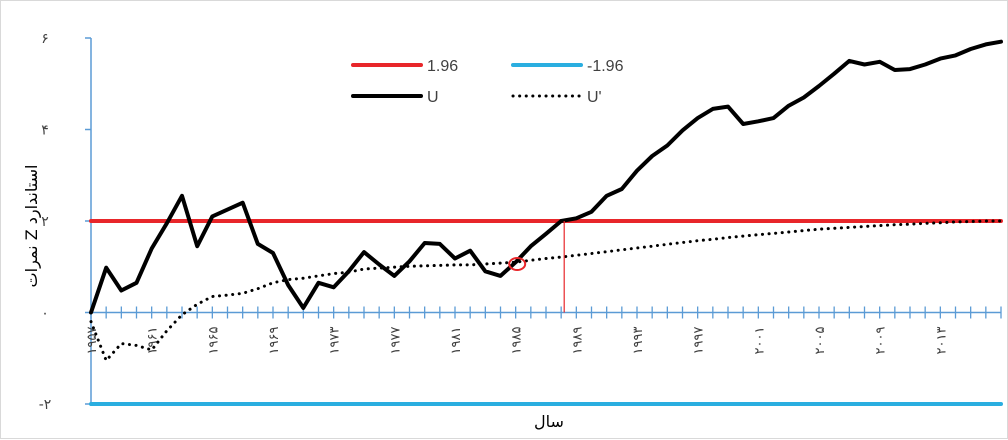  What do you see at coordinates (517, 340) in the screenshot?
I see `x-tick-label: ۱۹۸۵` at bounding box center [517, 340].